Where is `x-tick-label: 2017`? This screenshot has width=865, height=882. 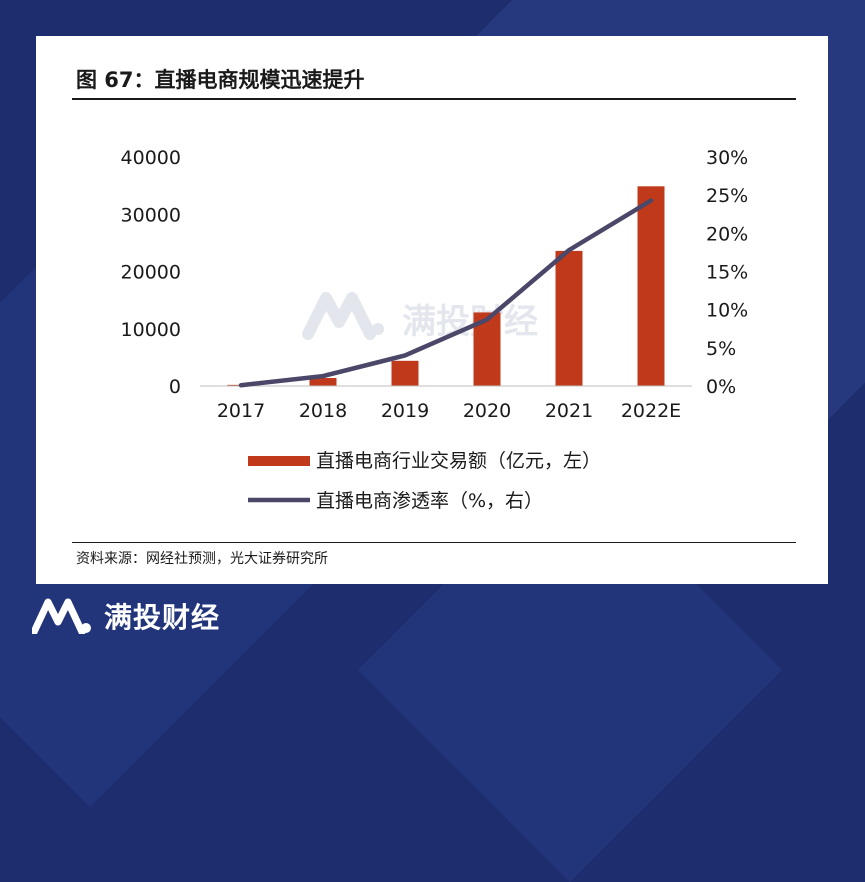 x-tick-label: 2017 is located at coordinates (241, 411).